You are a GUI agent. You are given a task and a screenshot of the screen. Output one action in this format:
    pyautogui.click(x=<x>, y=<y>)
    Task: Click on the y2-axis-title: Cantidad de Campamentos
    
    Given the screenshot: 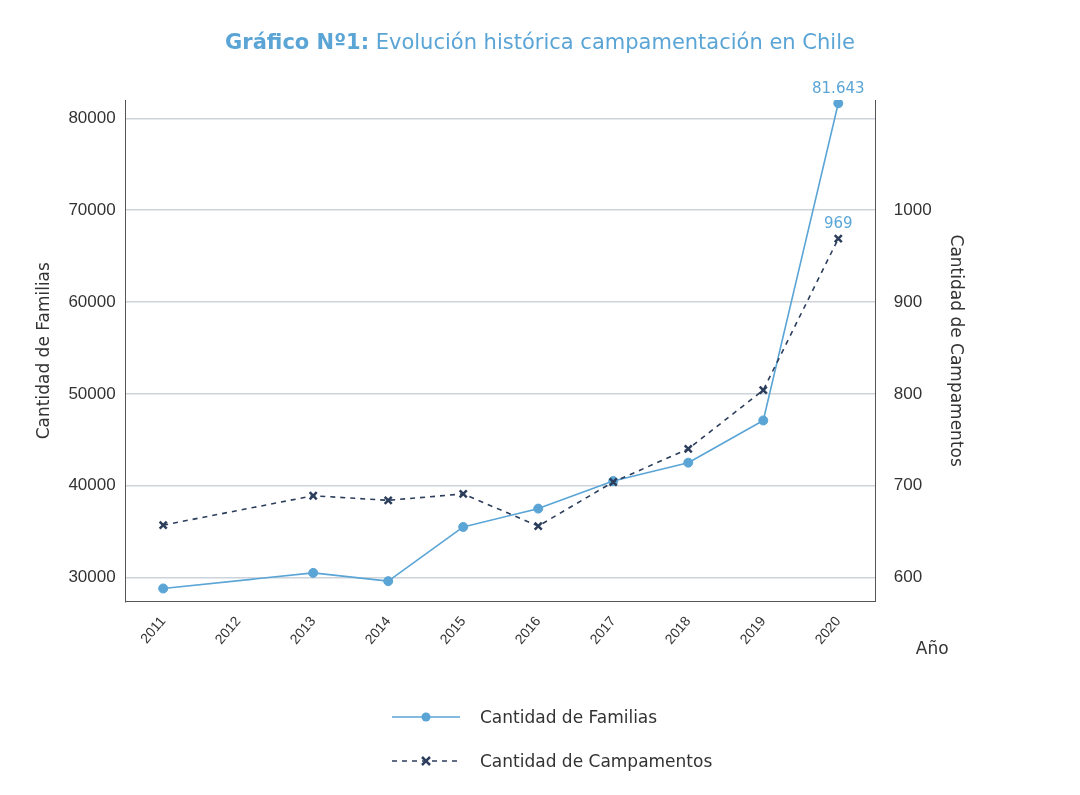 What is the action you would take?
    pyautogui.click(x=957, y=350)
    